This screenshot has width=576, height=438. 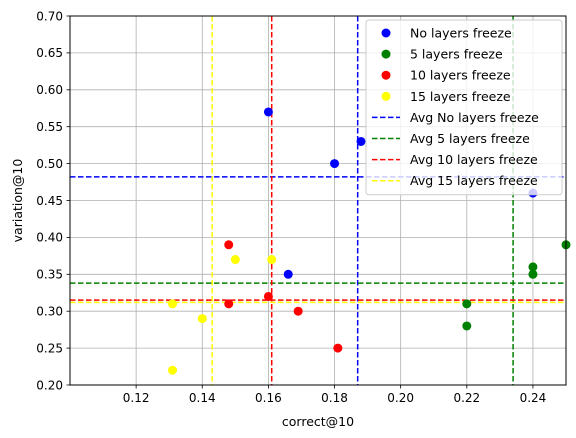 I want to click on y-tick-label: 0.55, so click(x=49, y=127).